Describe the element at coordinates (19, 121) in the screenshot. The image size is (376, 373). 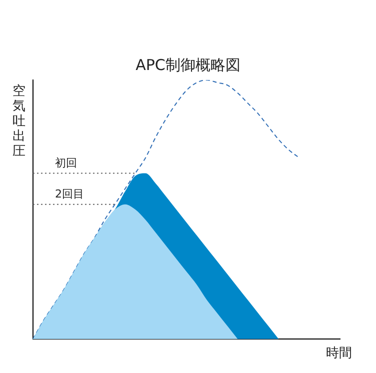
I see `y-axis-title: 空気吐出圧` at that location.